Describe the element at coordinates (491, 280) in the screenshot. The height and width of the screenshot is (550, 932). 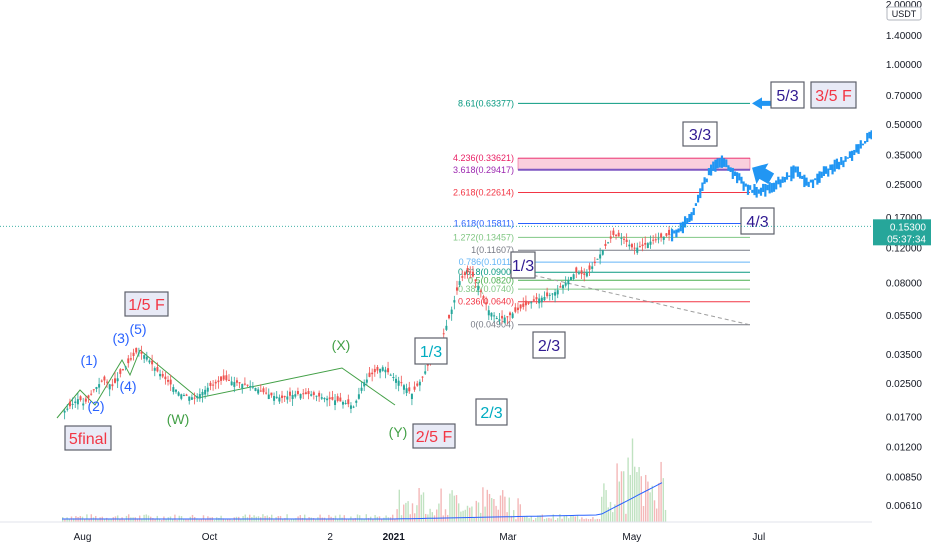
I see `fib-level-label: 0.5(0.0820)` at that location.